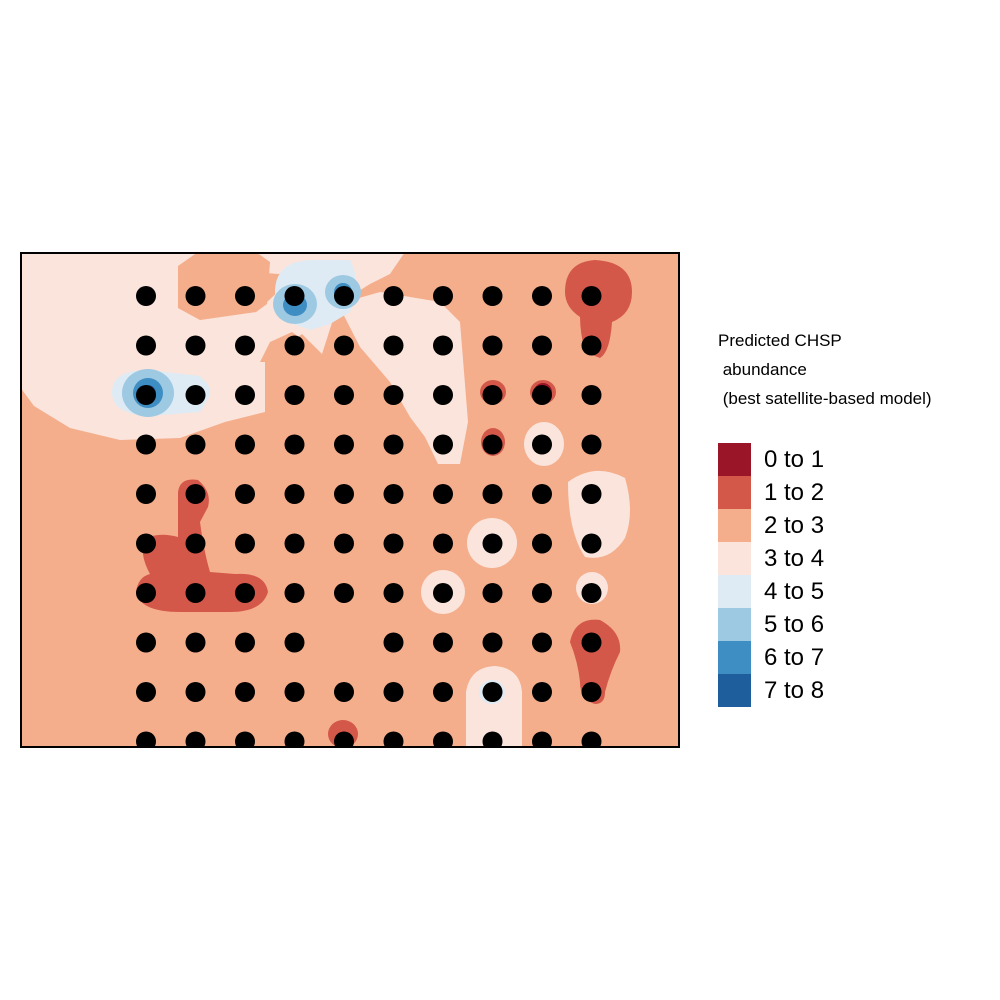  What do you see at coordinates (853, 657) in the screenshot?
I see `legend-item: 6 to 7` at bounding box center [853, 657].